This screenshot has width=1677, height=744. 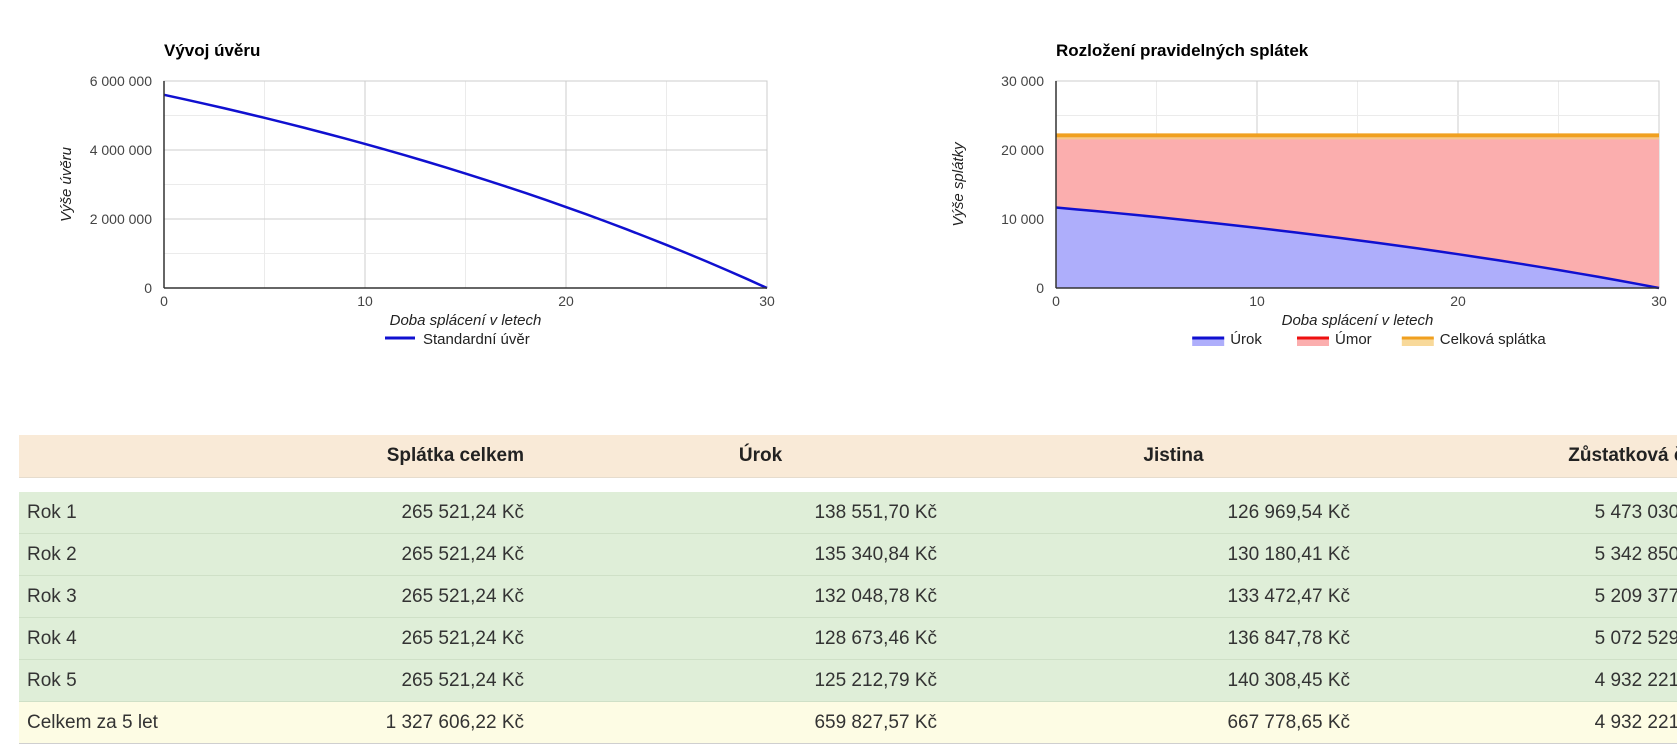 What do you see at coordinates (1246, 339) in the screenshot?
I see `legend-label: Úrok` at bounding box center [1246, 339].